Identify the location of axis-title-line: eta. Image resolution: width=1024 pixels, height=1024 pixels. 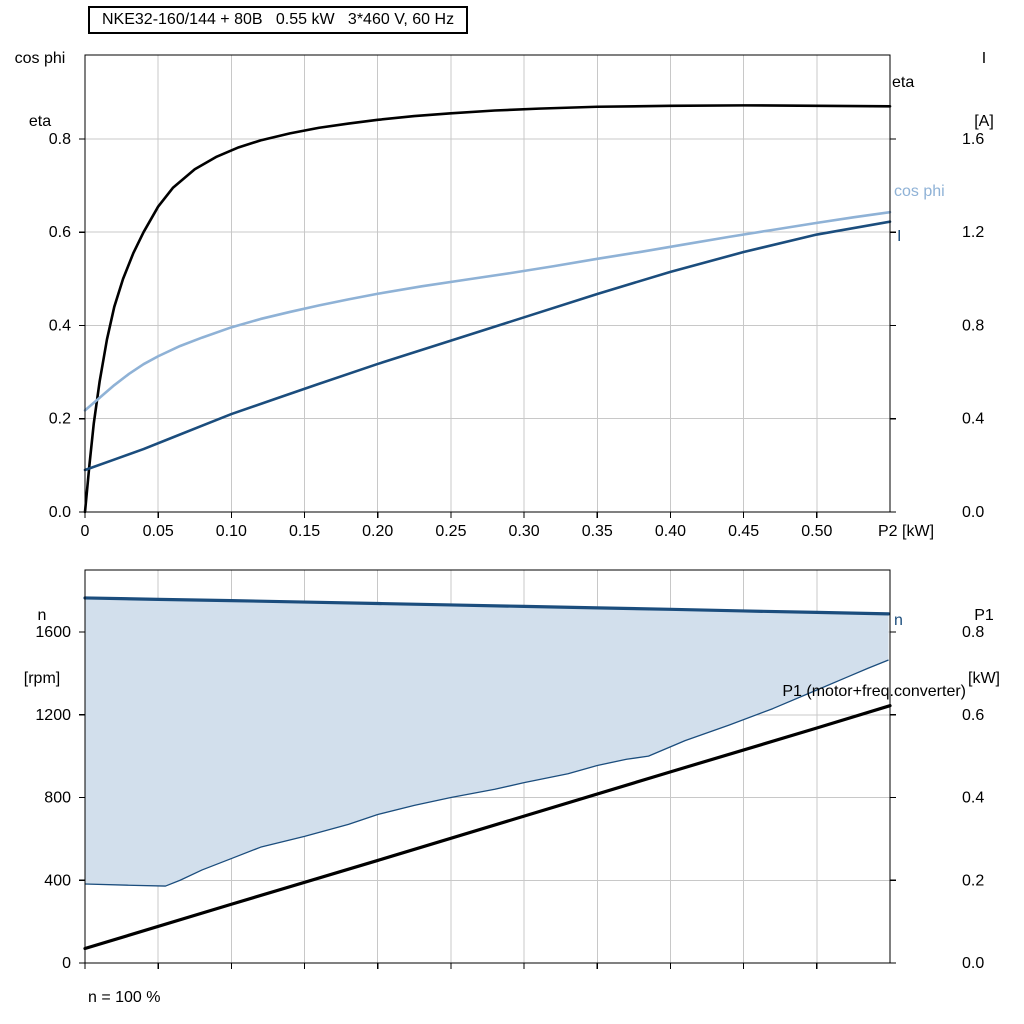
(40, 121).